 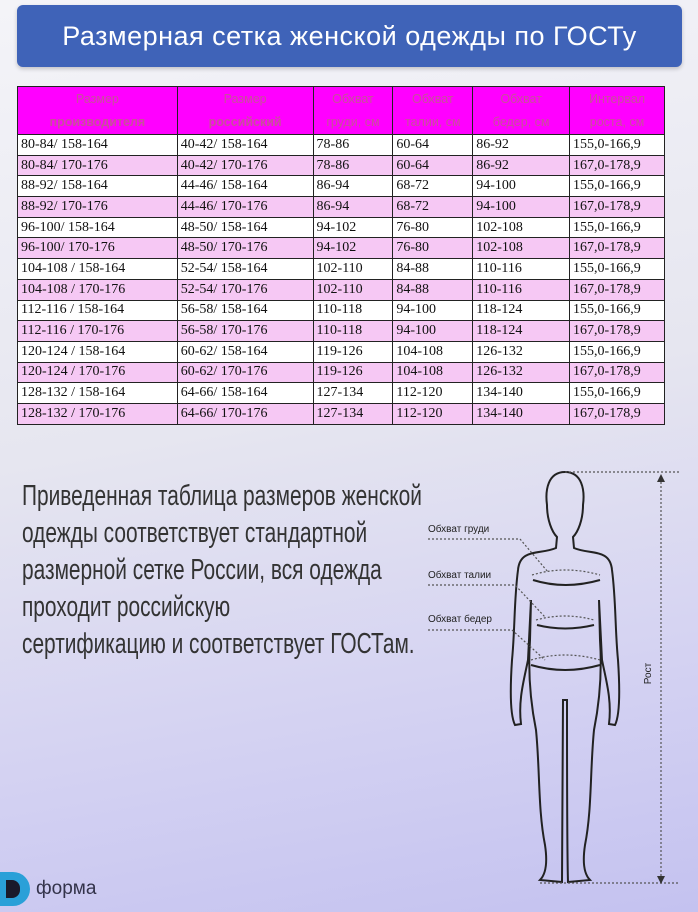 What do you see at coordinates (97, 248) in the screenshot?
I see `table-cell: 96-100/ 170-176` at bounding box center [97, 248].